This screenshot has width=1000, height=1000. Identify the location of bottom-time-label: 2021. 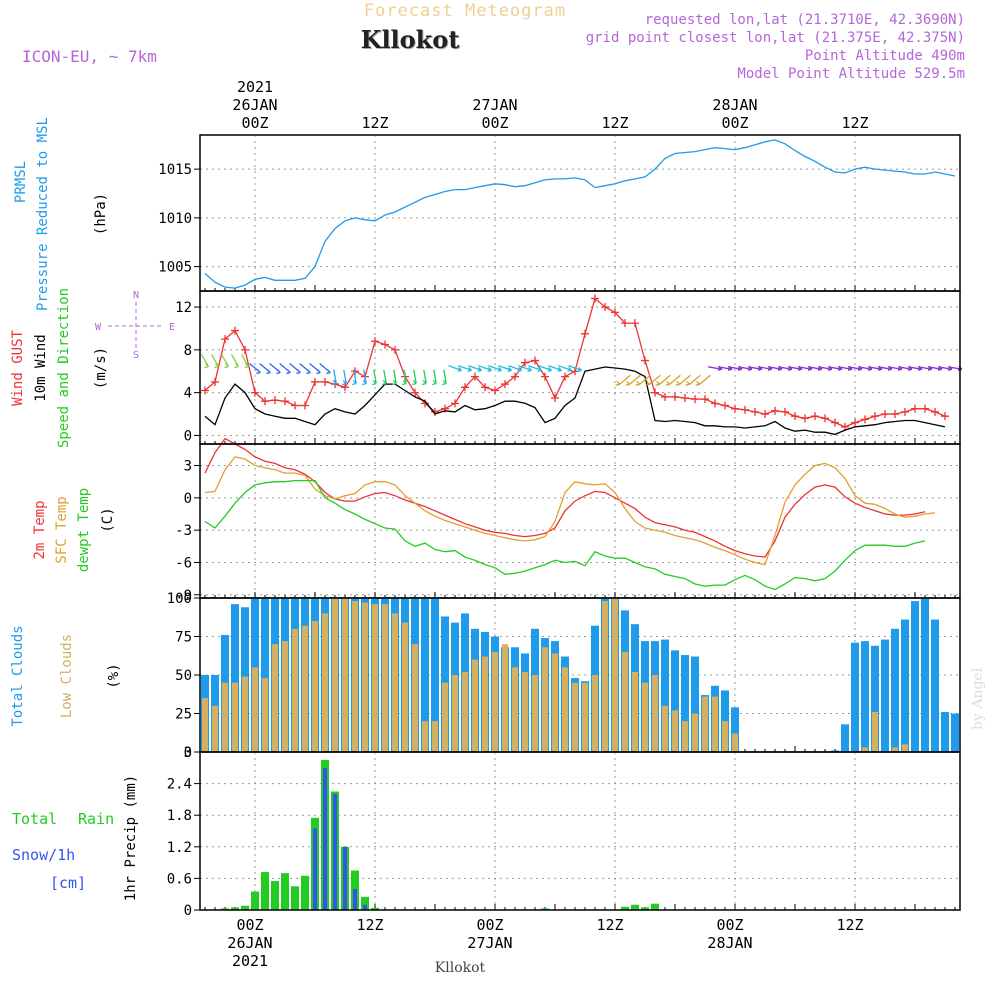
(250, 961).